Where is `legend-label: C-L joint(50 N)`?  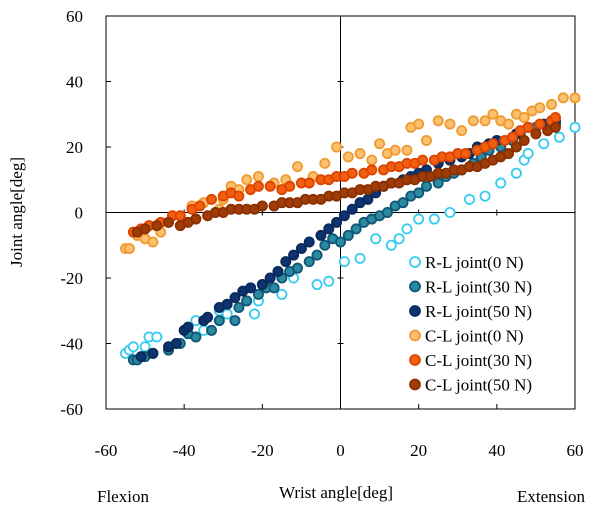 legend-label: C-L joint(50 N) is located at coordinates (478, 385).